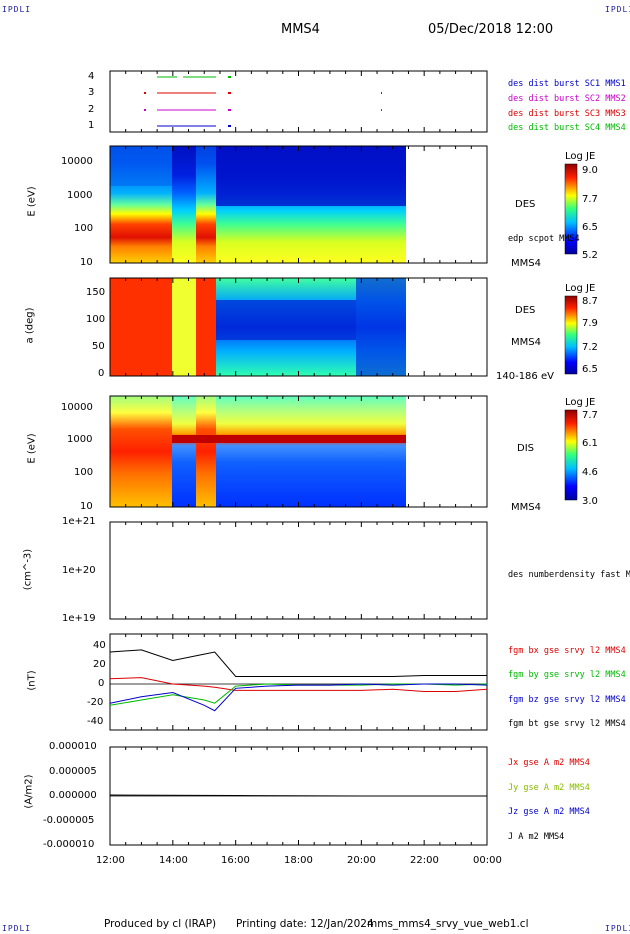 This screenshot has width=630, height=934. What do you see at coordinates (571, 209) in the screenshot?
I see `des-energy-colorbar` at bounding box center [571, 209].